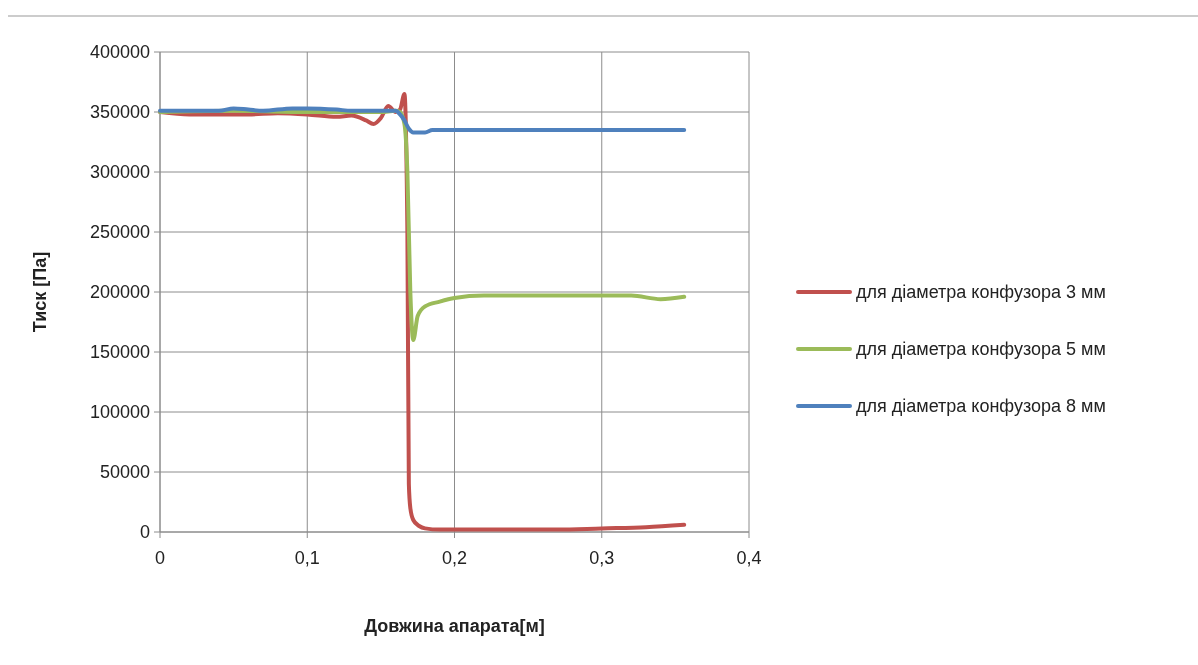  What do you see at coordinates (40, 292) in the screenshot?
I see `y-axis-title: Тиск [Па]` at bounding box center [40, 292].